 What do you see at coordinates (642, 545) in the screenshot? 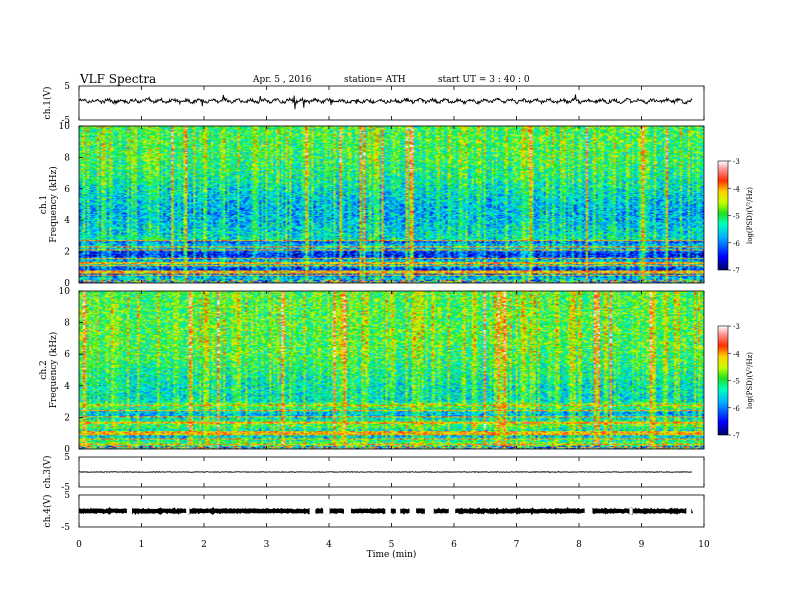
I see `x-tick-label: 9` at bounding box center [642, 545].